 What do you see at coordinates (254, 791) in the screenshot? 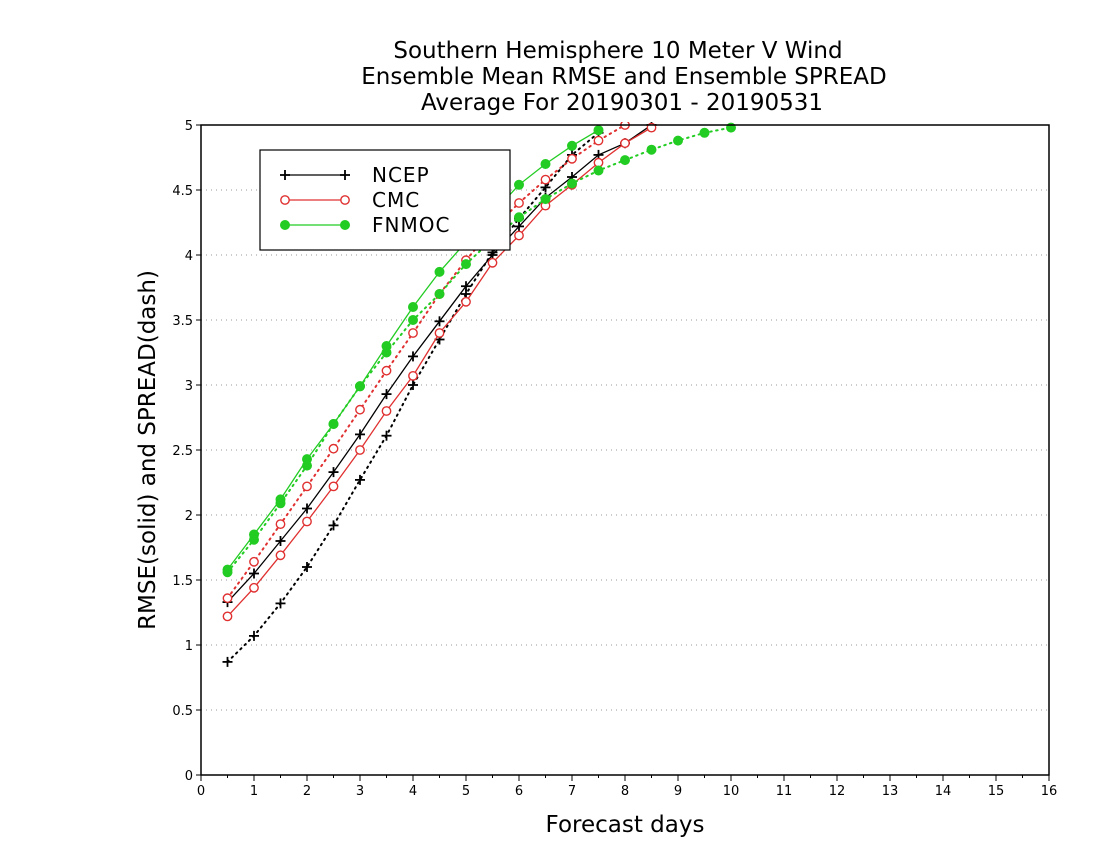
I see `x-tick-label: 1` at bounding box center [254, 791].